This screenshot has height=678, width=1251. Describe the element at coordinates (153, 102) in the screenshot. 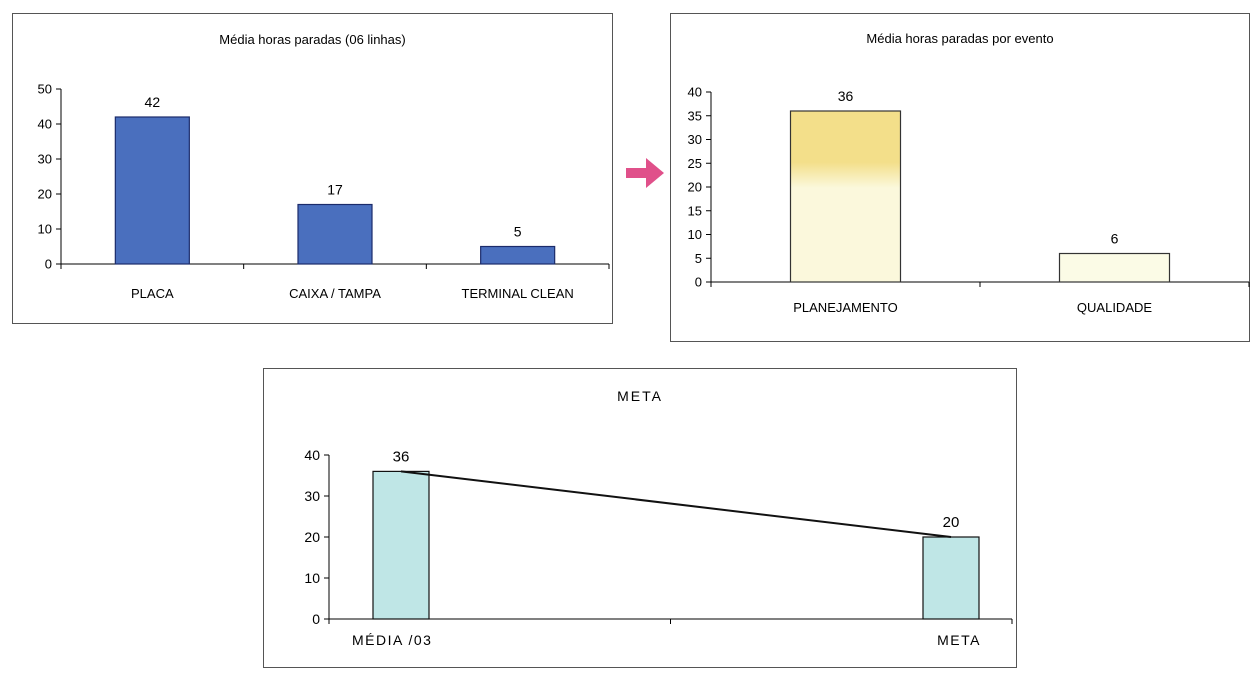

I see `data-label: 42` at that location.